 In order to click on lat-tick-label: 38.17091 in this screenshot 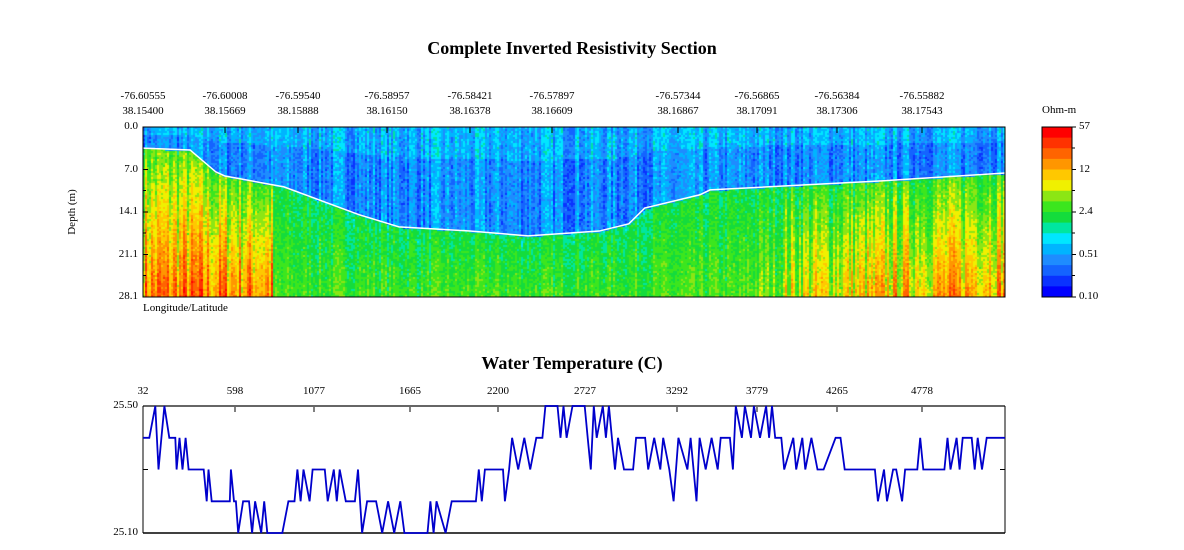, I will do `click(757, 111)`.